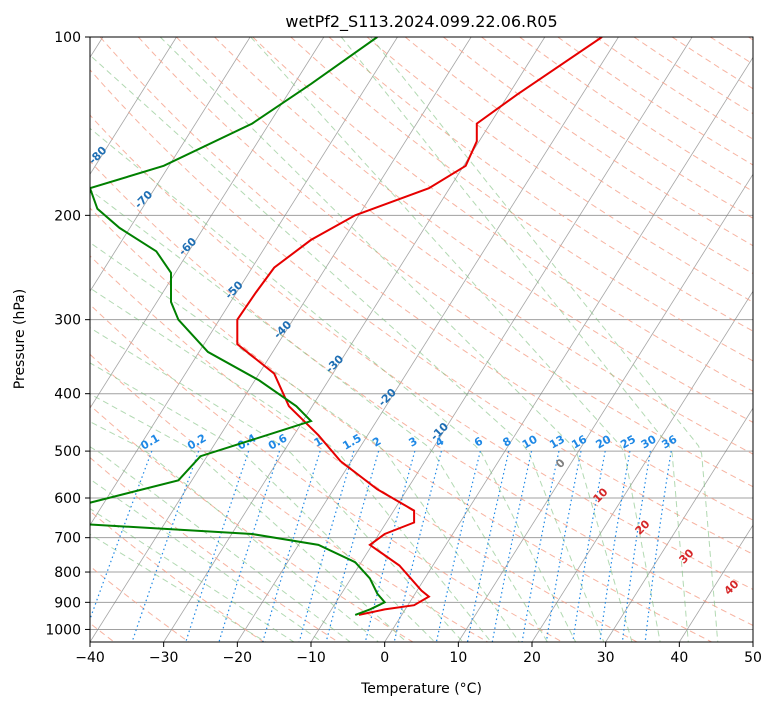 This screenshot has height=708, width=775. I want to click on x-axis-ticks: −40 −30 −20 −10 0 10 20 30 40 50, so click(418, 654).